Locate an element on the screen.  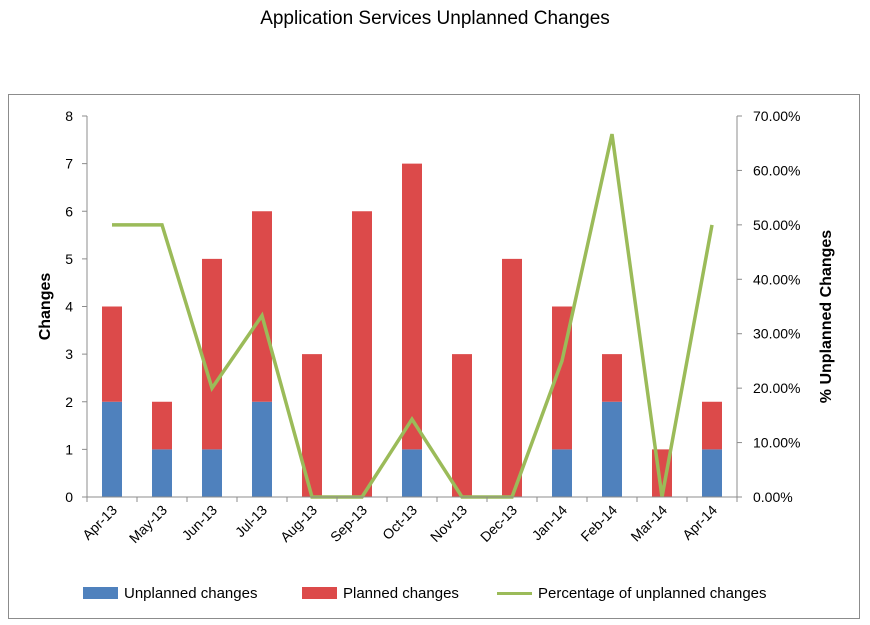
x-tick-label-Apr-14: Apr-14 is located at coordinates (699, 522).